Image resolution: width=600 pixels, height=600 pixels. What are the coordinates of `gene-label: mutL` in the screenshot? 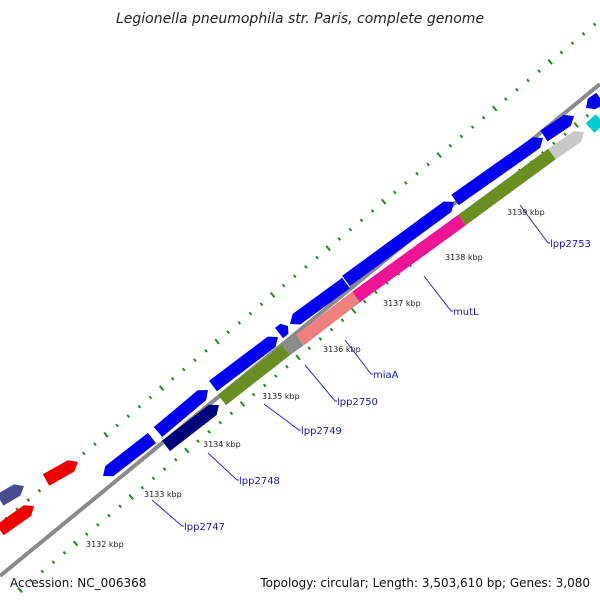 It's located at (466, 312).